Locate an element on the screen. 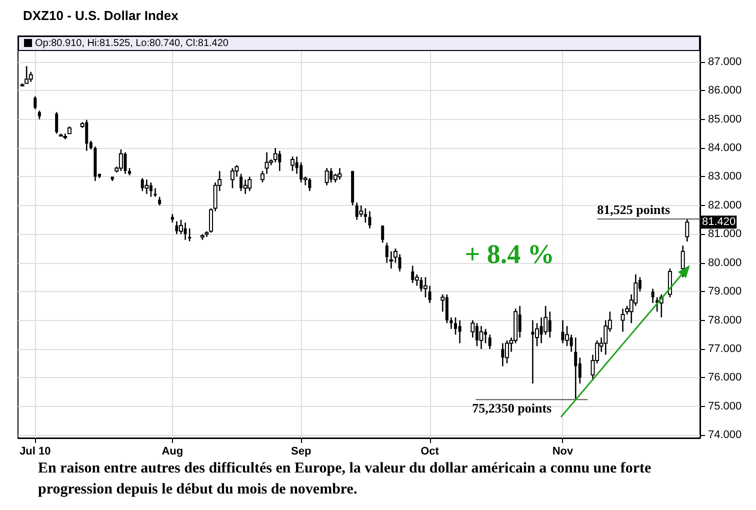 This screenshot has width=756, height=510. y-tick-label: 80.000 is located at coordinates (725, 262).